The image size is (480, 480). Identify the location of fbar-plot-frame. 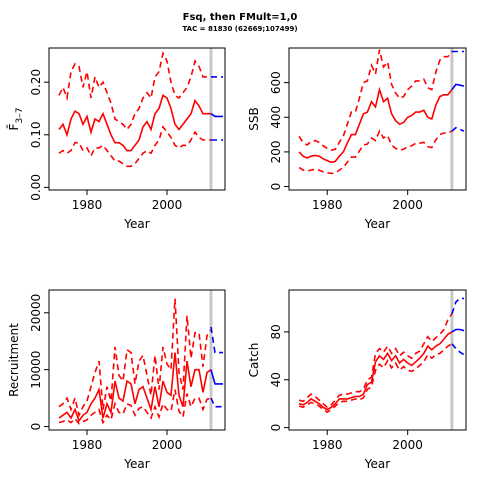
(137, 119).